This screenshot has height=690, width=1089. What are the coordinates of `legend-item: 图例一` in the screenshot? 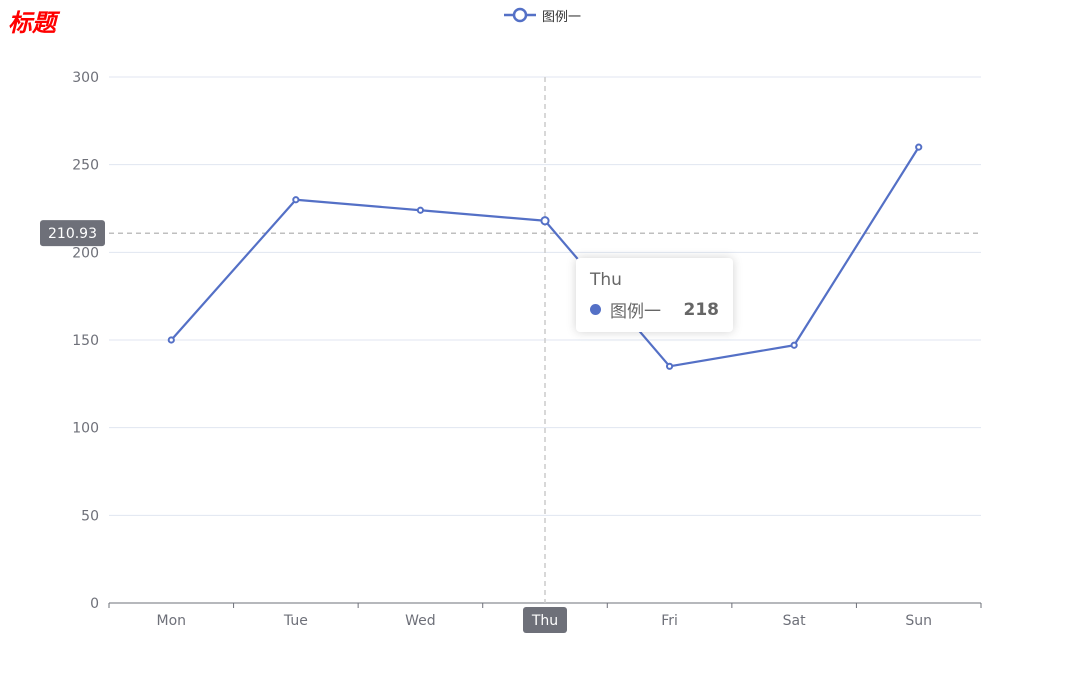 It's located at (542, 15).